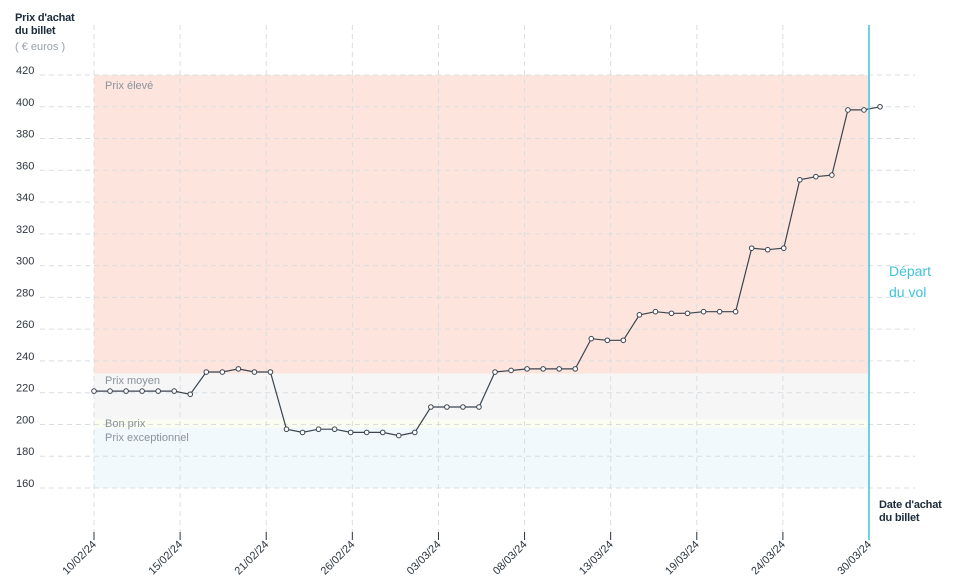 The width and height of the screenshot is (958, 585). What do you see at coordinates (682, 558) in the screenshot?
I see `x-tick-label: 19/03/24` at bounding box center [682, 558].